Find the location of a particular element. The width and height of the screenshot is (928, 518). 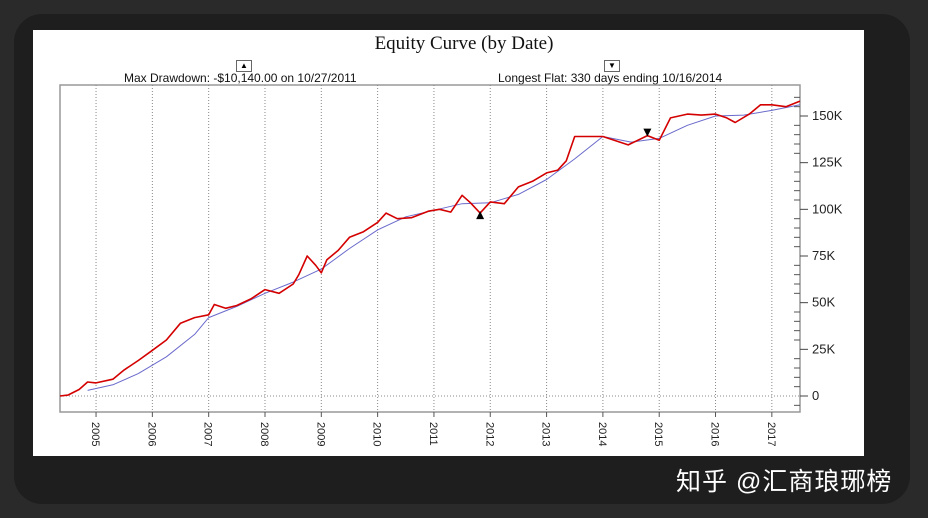

x-tick-label: 2008 is located at coordinates (264, 434).